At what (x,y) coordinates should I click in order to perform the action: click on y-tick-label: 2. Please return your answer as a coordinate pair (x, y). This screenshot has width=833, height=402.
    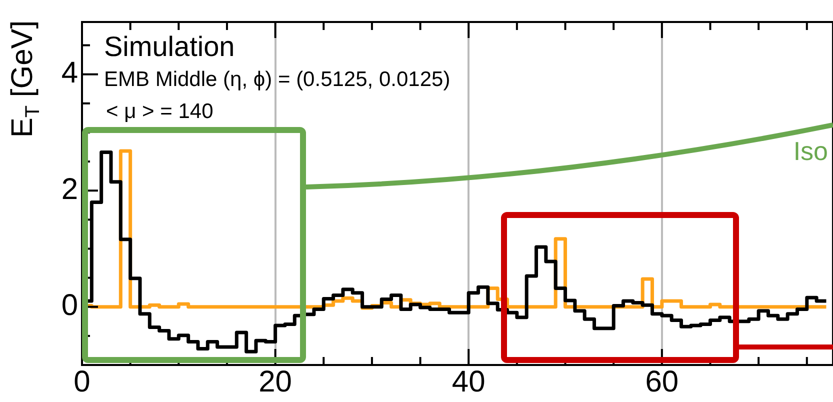
    Looking at the image, I should click on (69, 189).